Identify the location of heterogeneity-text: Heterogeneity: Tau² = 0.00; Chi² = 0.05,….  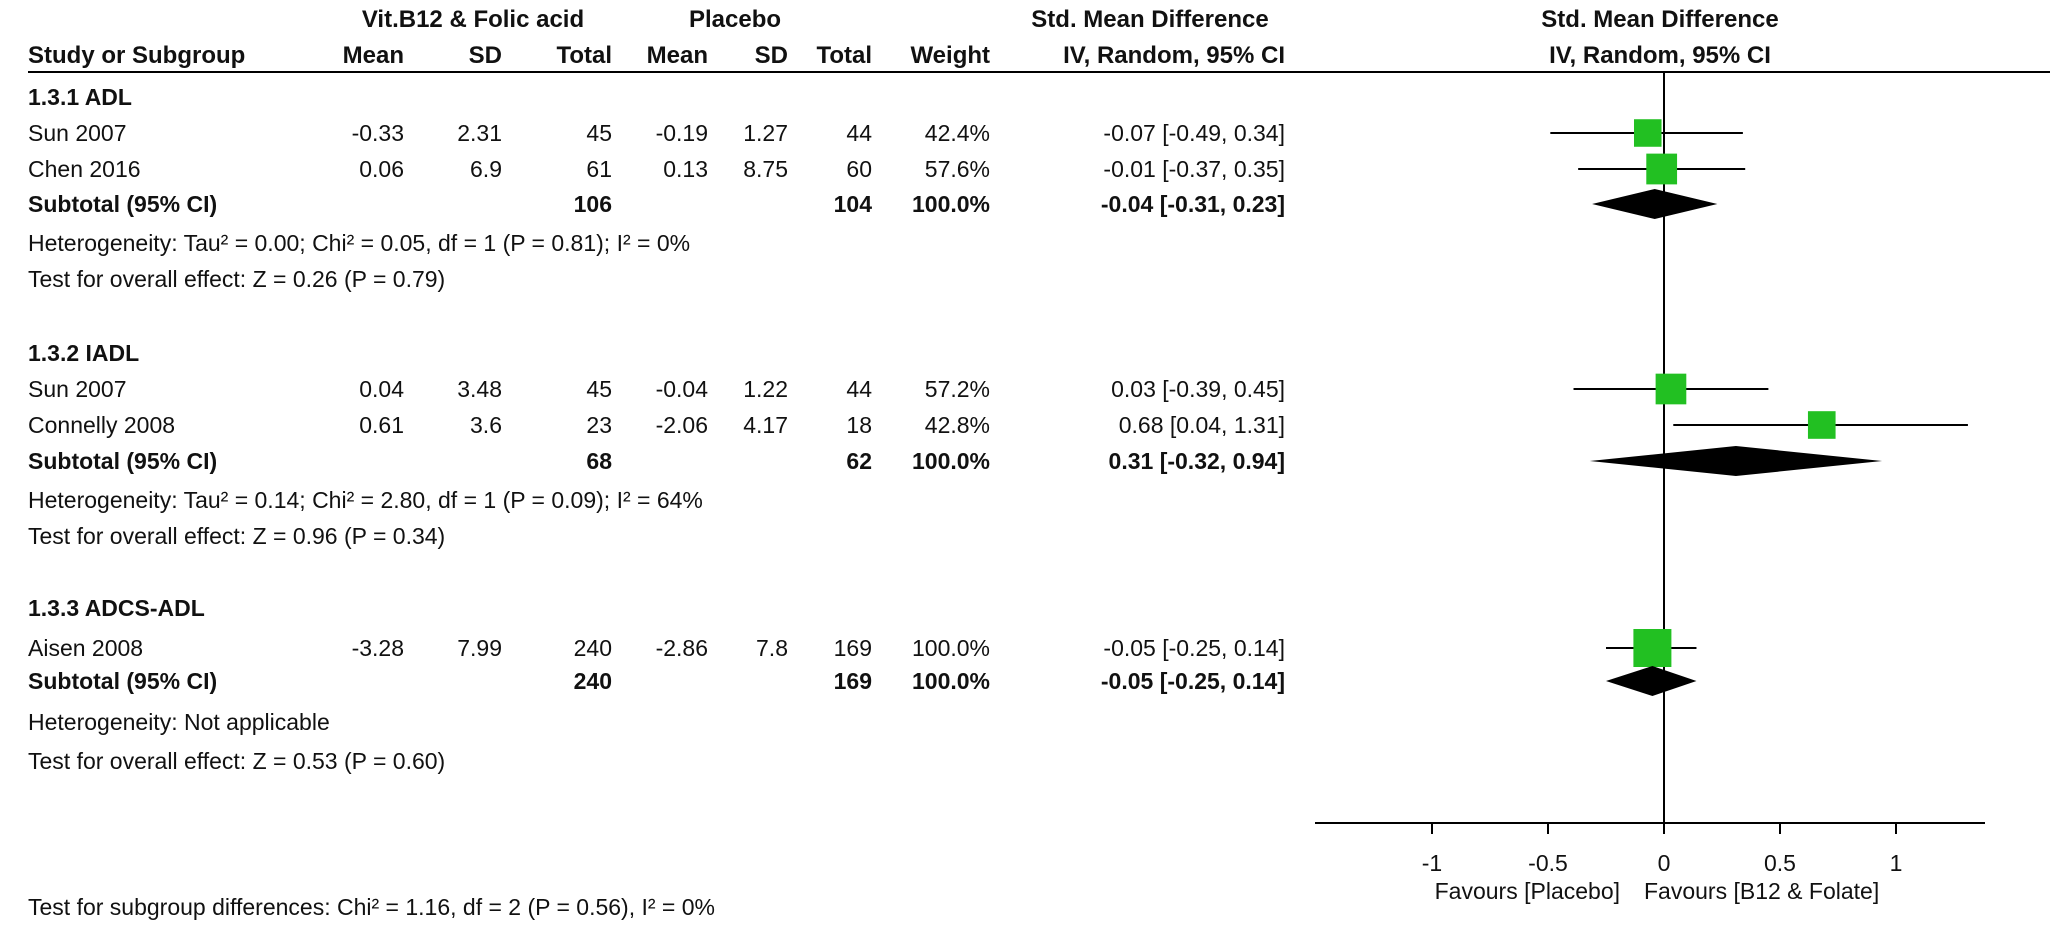
(359, 243).